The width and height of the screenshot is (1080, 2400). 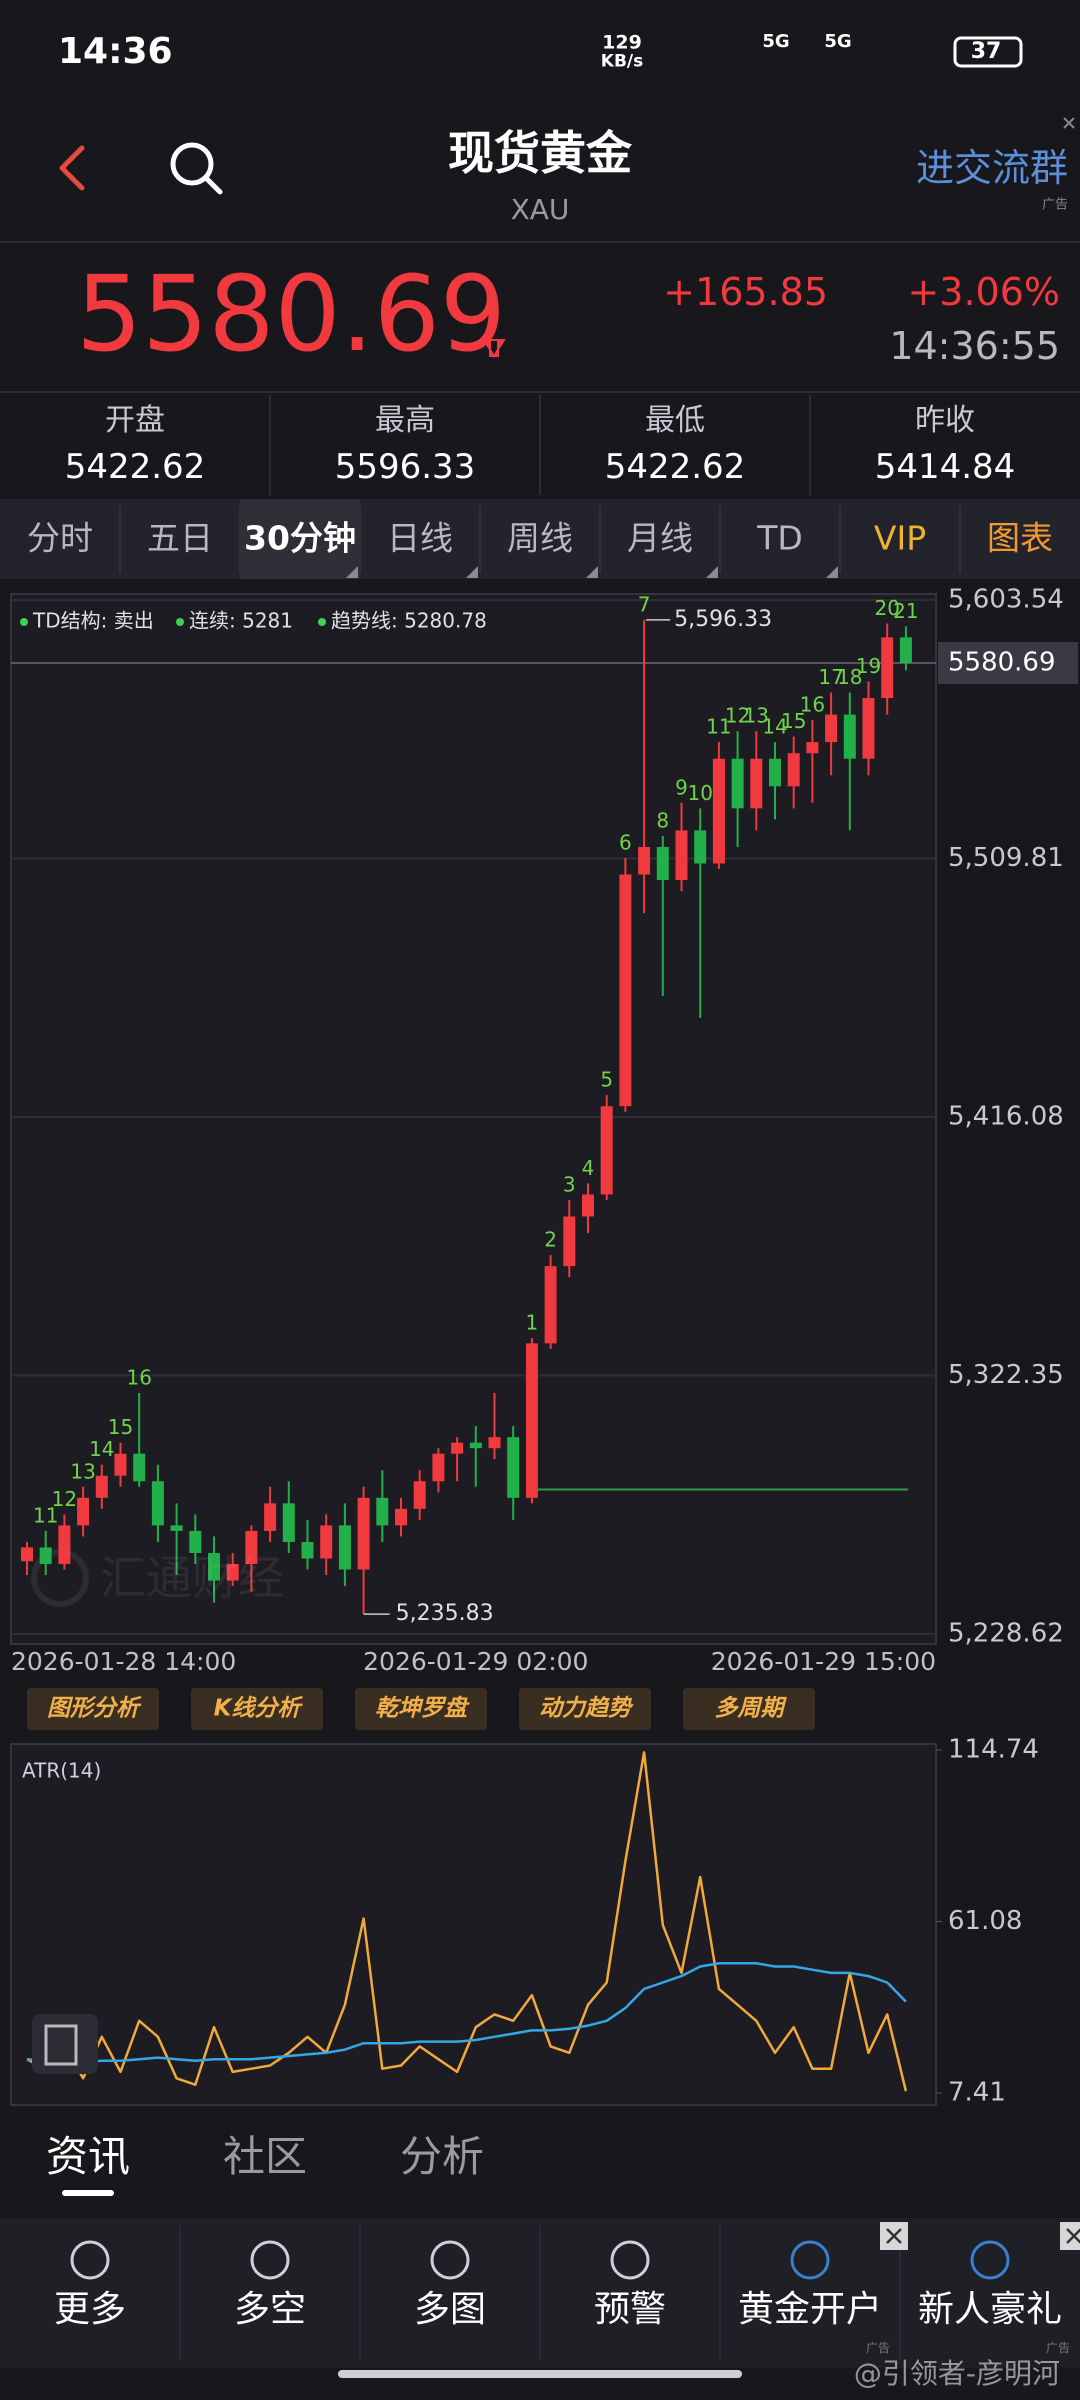 What do you see at coordinates (192, 164) in the screenshot?
I see `search-icon` at bounding box center [192, 164].